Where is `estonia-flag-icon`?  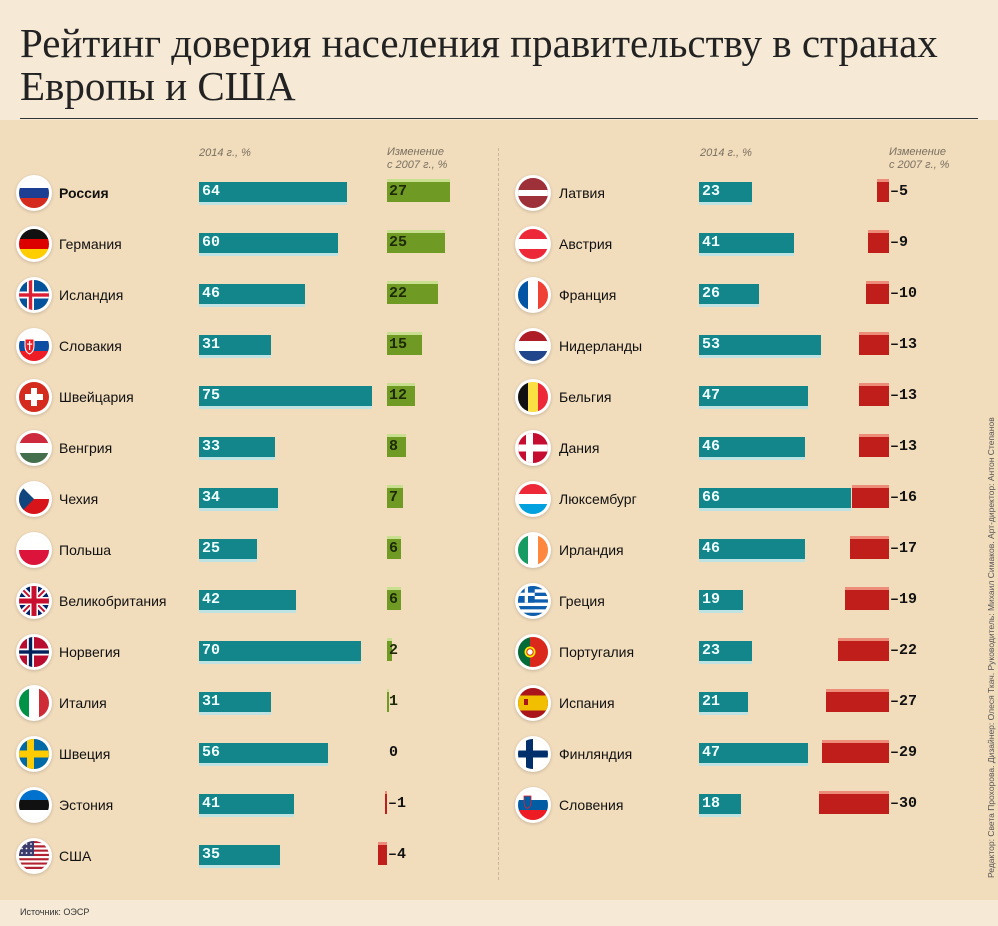 estonia-flag-icon is located at coordinates (34, 805).